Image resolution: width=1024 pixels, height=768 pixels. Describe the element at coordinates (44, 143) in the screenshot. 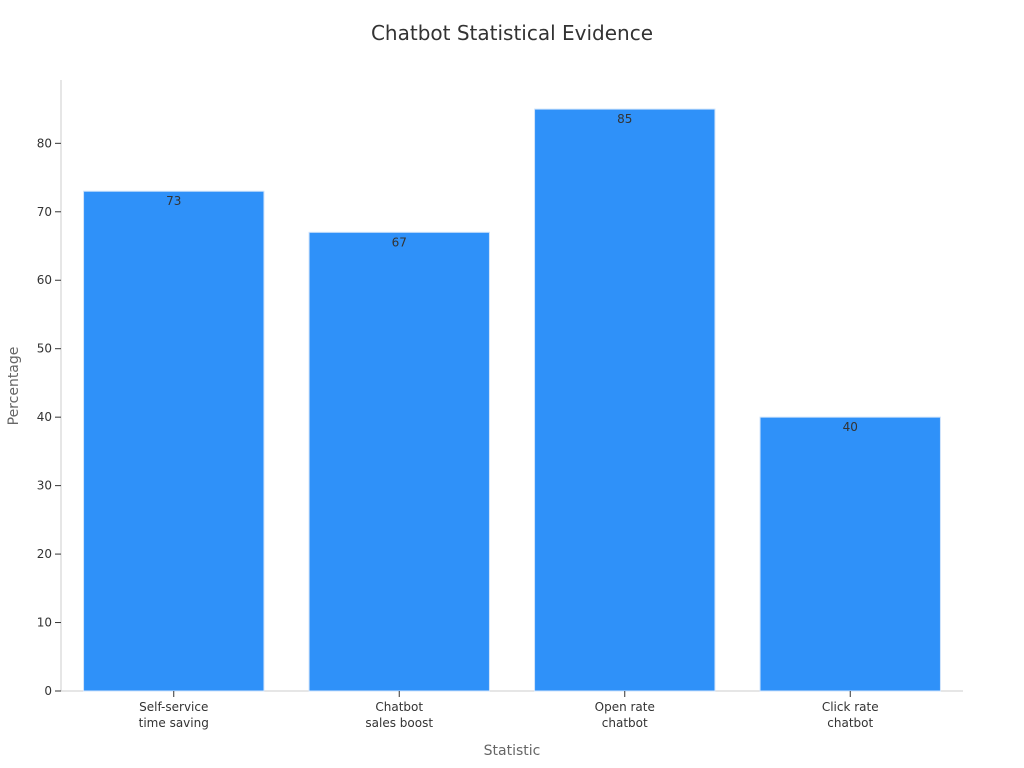

I see `y-tick-label: 80` at that location.